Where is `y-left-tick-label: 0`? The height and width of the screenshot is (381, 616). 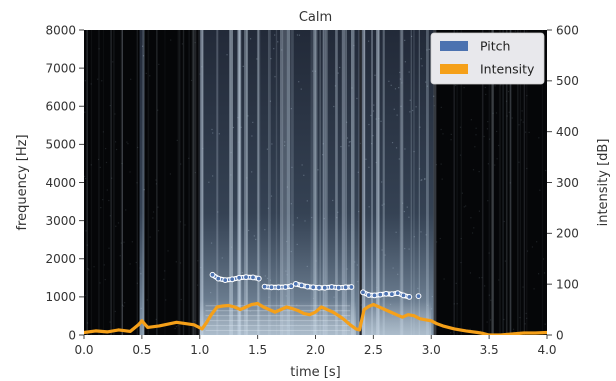 y-left-tick-label: 0 is located at coordinates (72, 335).